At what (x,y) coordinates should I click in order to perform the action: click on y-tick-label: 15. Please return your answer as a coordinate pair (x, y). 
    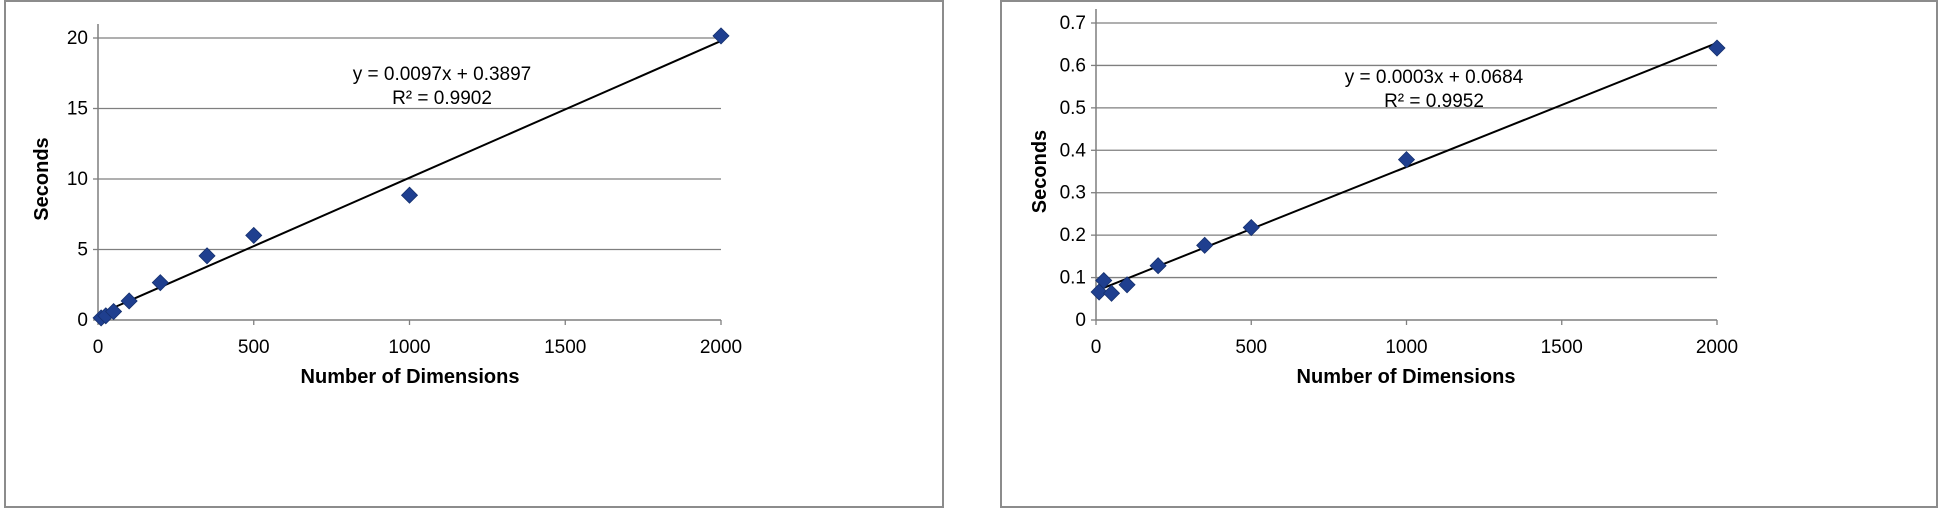
    Looking at the image, I should click on (77, 109).